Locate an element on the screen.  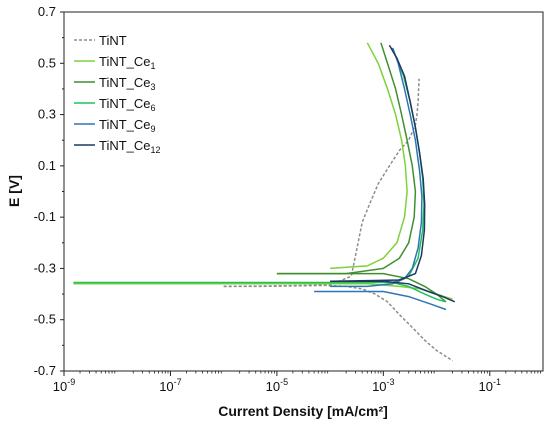
x-tick-label: 10⁻⁵ is located at coordinates (277, 385).